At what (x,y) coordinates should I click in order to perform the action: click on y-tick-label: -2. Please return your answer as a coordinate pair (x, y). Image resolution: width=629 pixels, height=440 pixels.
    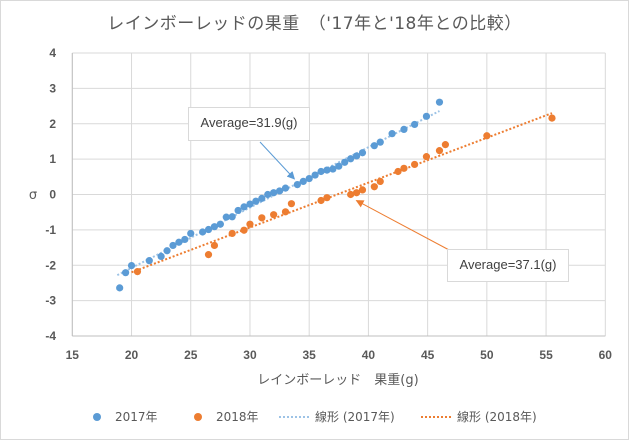
    Looking at the image, I should click on (50, 265).